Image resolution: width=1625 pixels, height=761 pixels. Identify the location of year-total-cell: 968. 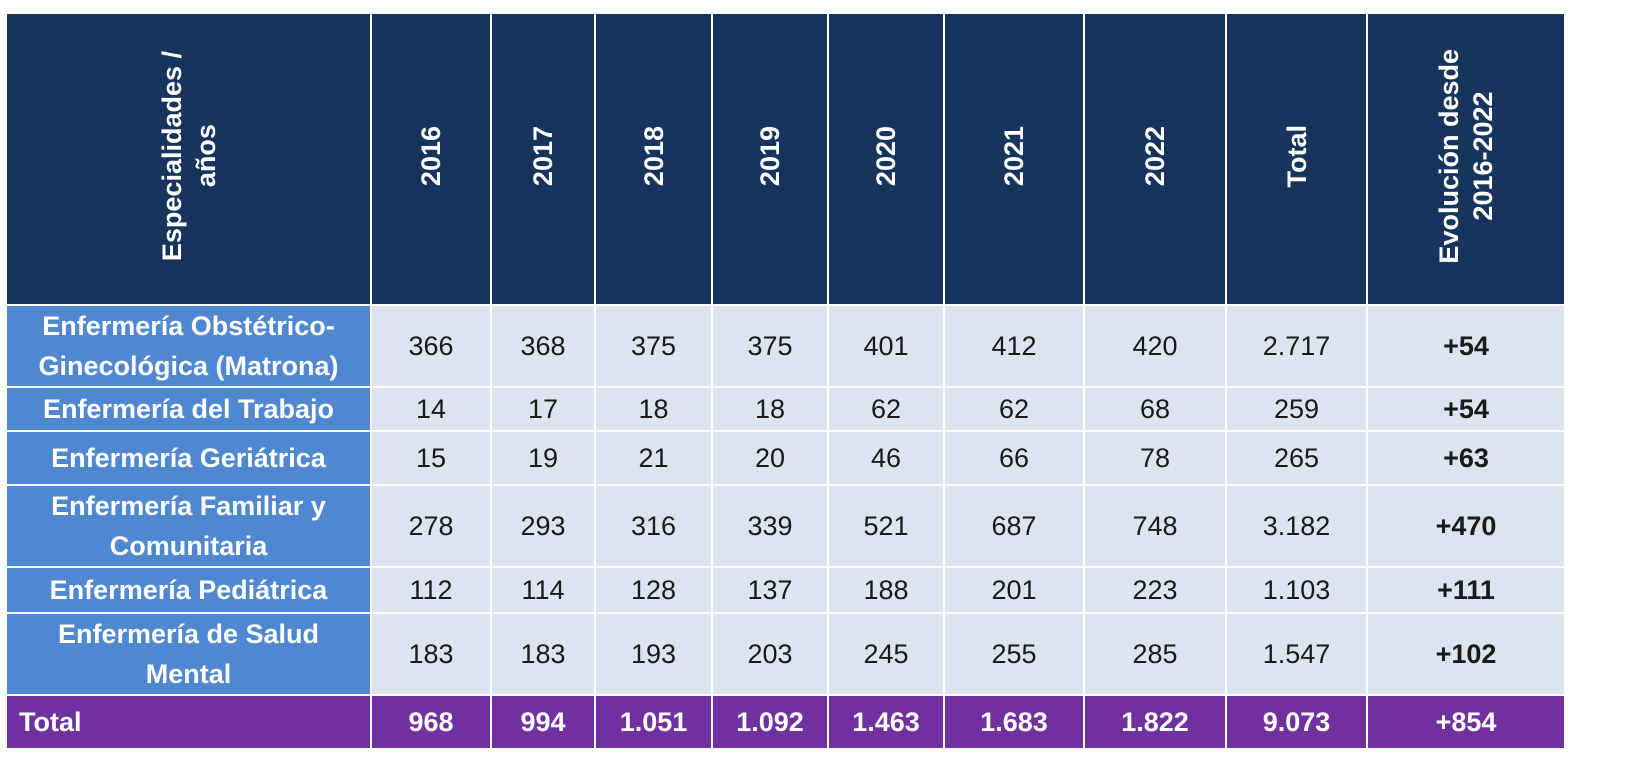
(431, 722).